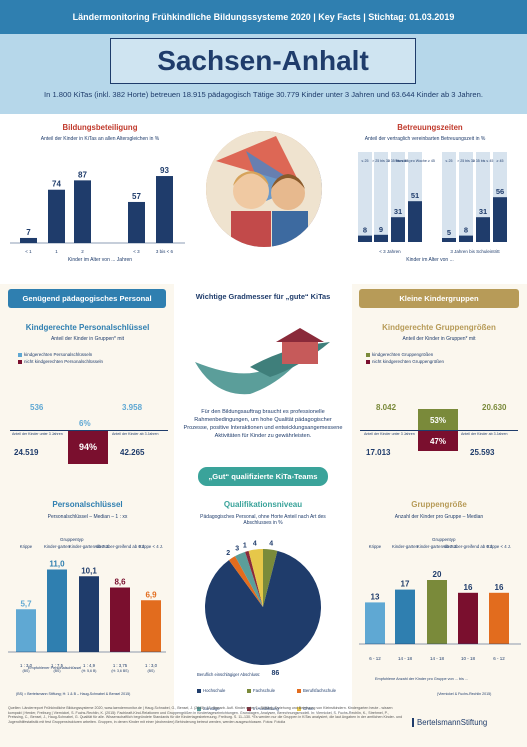 This screenshot has width=527, height=747. Describe the element at coordinates (57, 546) in the screenshot. I see `pskchart-cat-label: Kinder-garten` at that location.